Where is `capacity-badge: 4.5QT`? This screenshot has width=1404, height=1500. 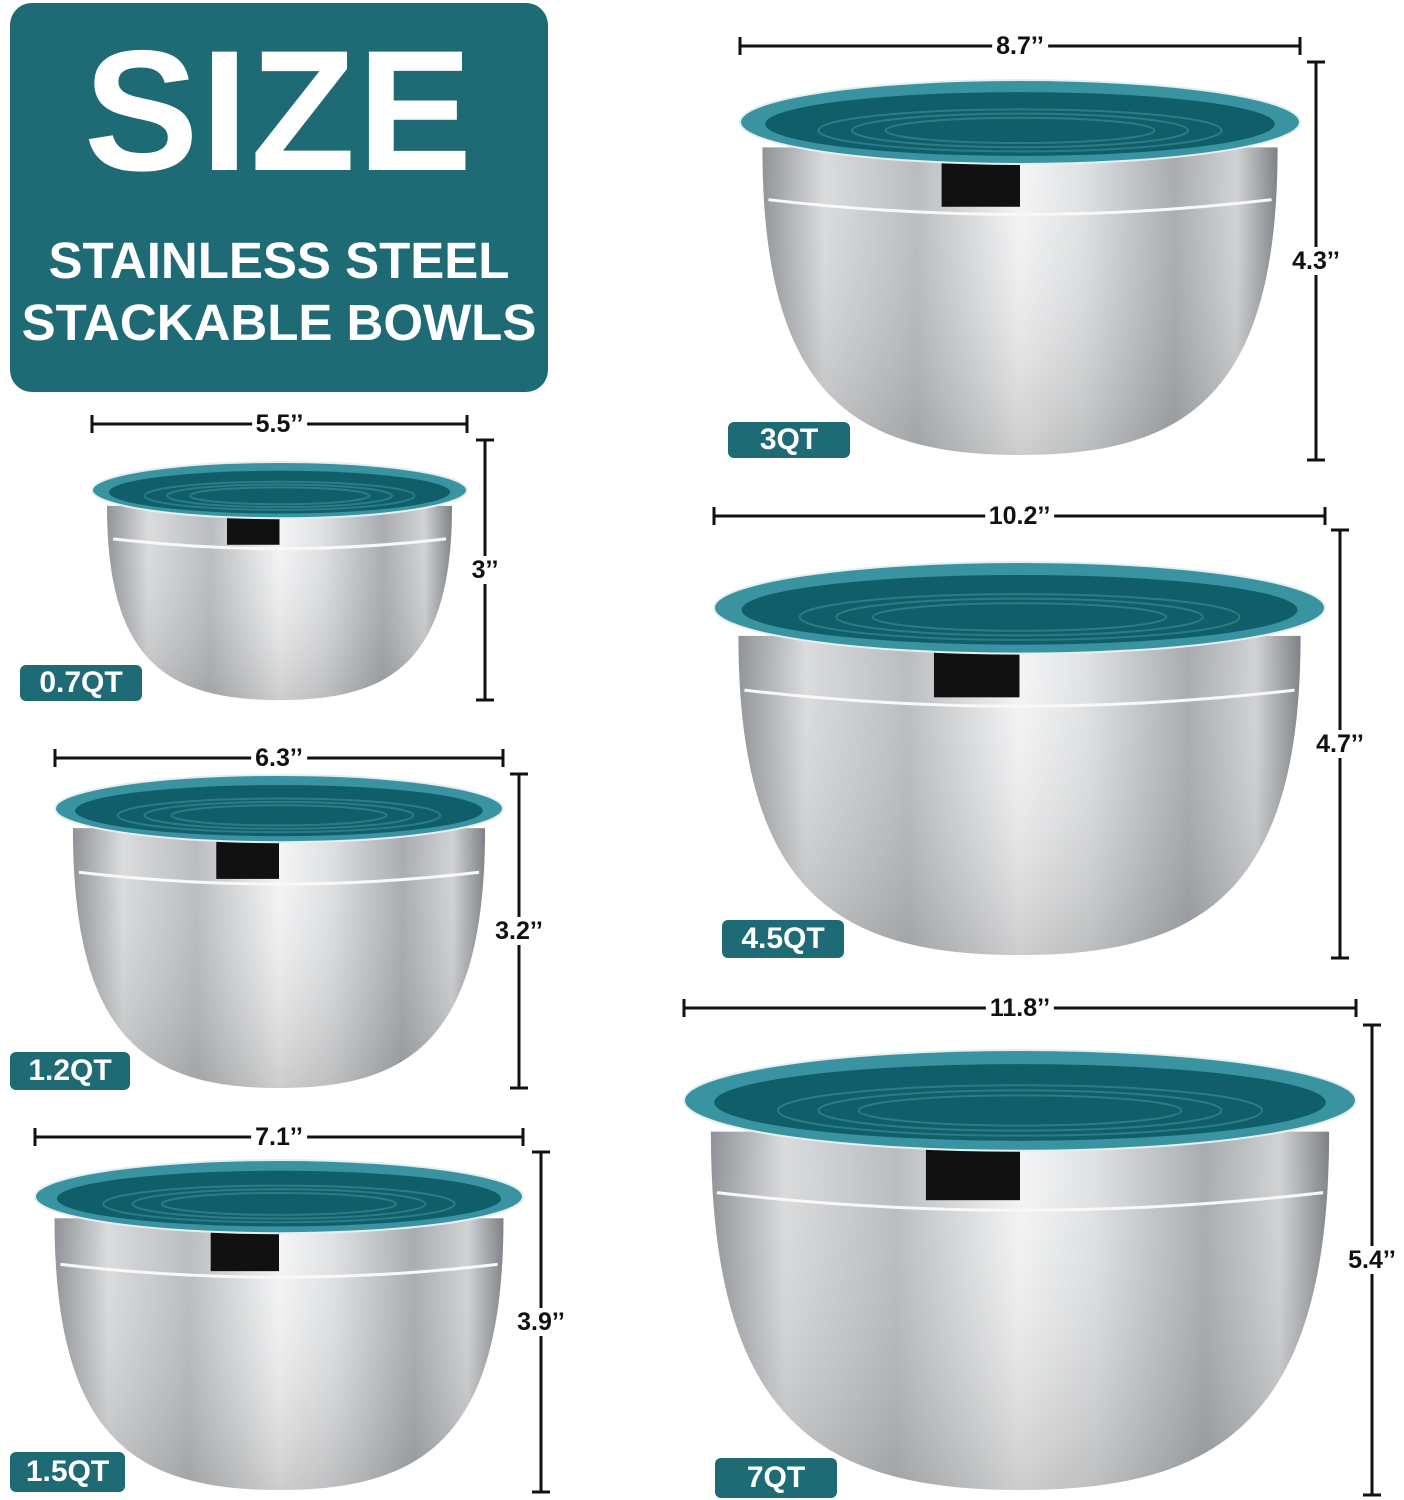
capacity-badge: 4.5QT is located at coordinates (783, 939).